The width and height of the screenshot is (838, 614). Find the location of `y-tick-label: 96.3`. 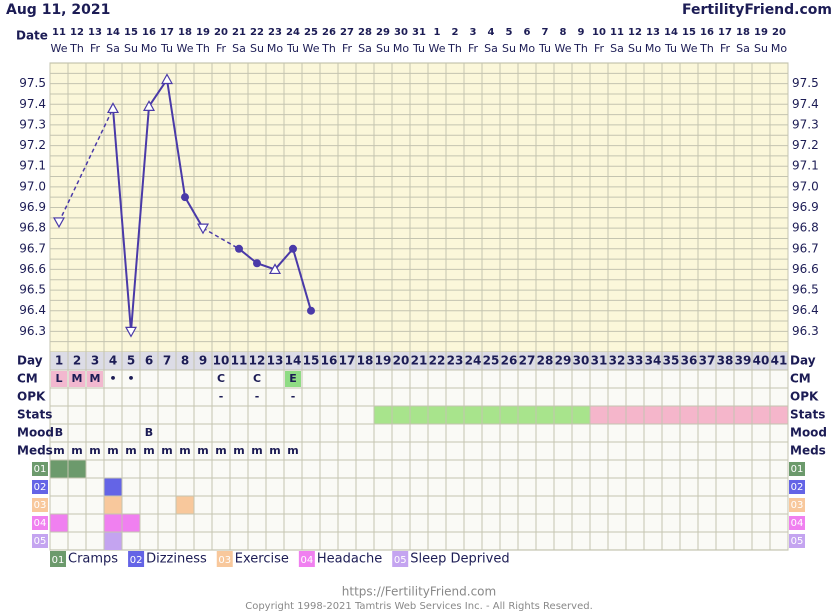

y-tick-label: 96.3 is located at coordinates (32, 331).